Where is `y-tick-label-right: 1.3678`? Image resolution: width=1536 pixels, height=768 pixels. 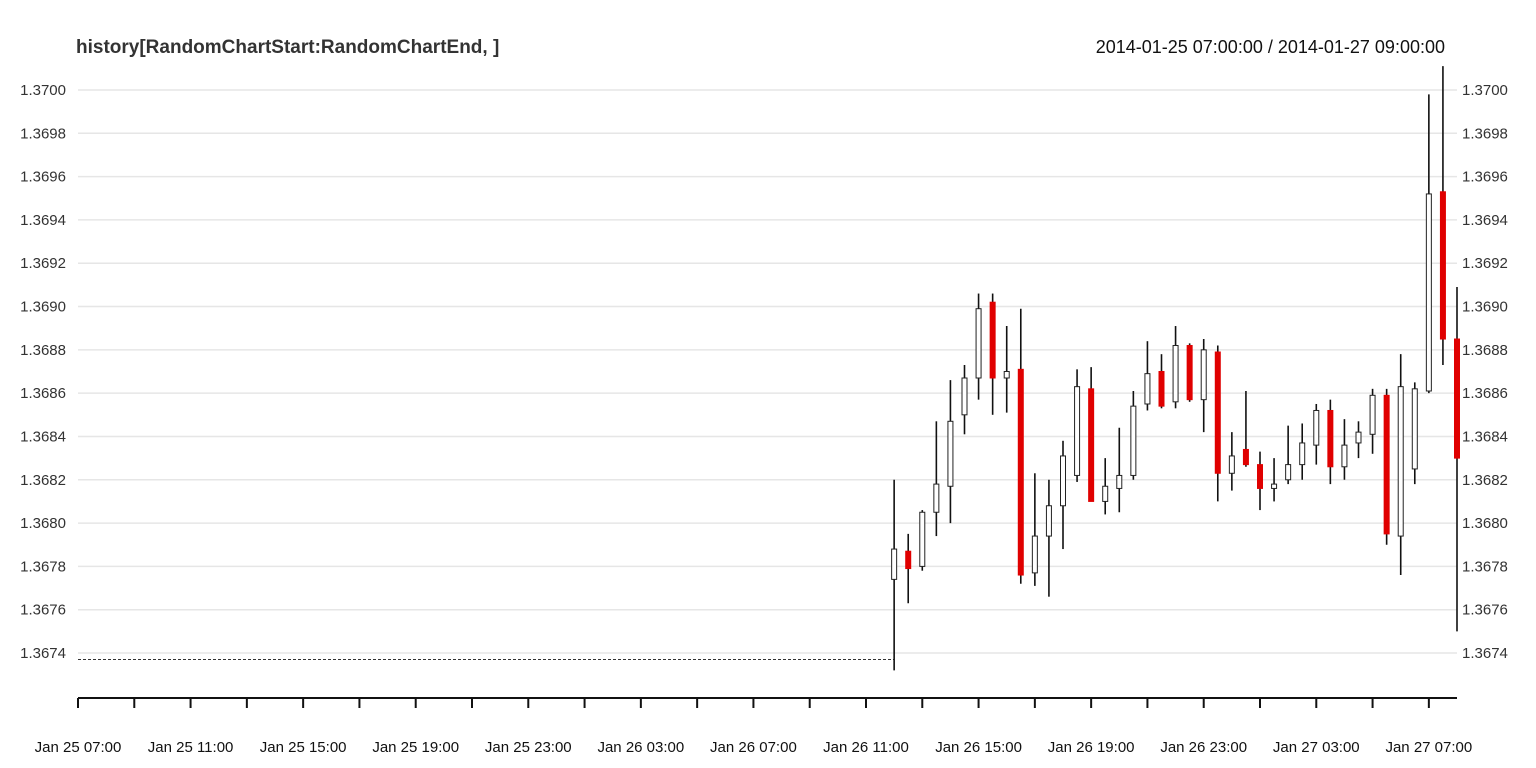 y-tick-label-right: 1.3678 is located at coordinates (1485, 566).